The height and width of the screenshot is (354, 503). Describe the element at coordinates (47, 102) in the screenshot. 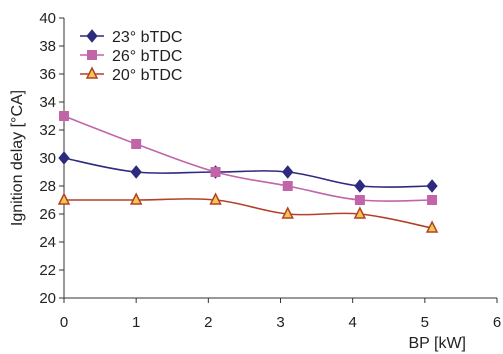

I see `y-tick-label: 34` at that location.